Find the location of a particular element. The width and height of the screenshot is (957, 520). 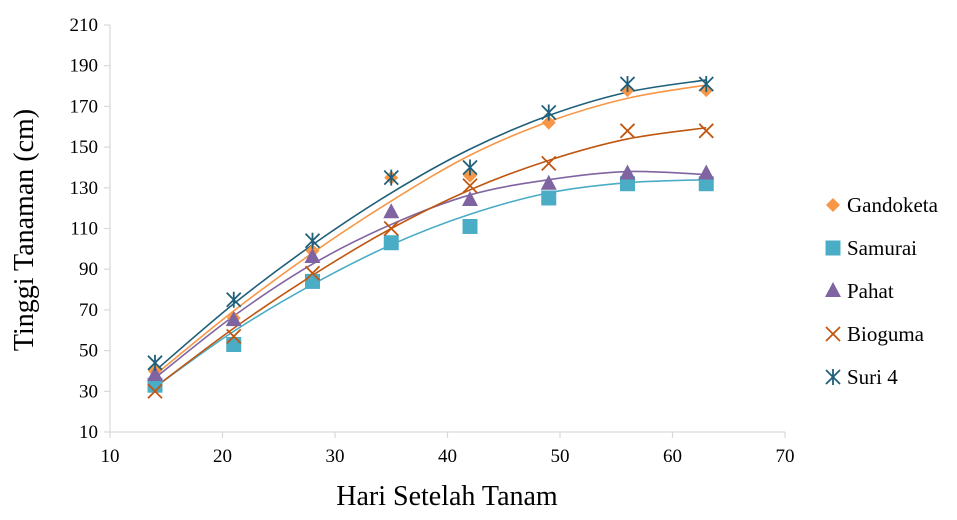

x-axis-title: Hari Setelah Tanam is located at coordinates (447, 496).